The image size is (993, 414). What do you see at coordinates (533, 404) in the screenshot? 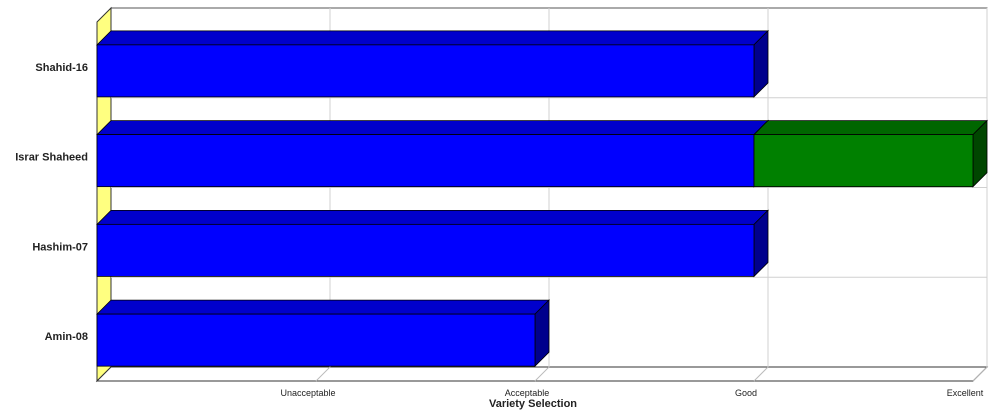
I see `x-axis-title: Variety Selection` at bounding box center [533, 404].